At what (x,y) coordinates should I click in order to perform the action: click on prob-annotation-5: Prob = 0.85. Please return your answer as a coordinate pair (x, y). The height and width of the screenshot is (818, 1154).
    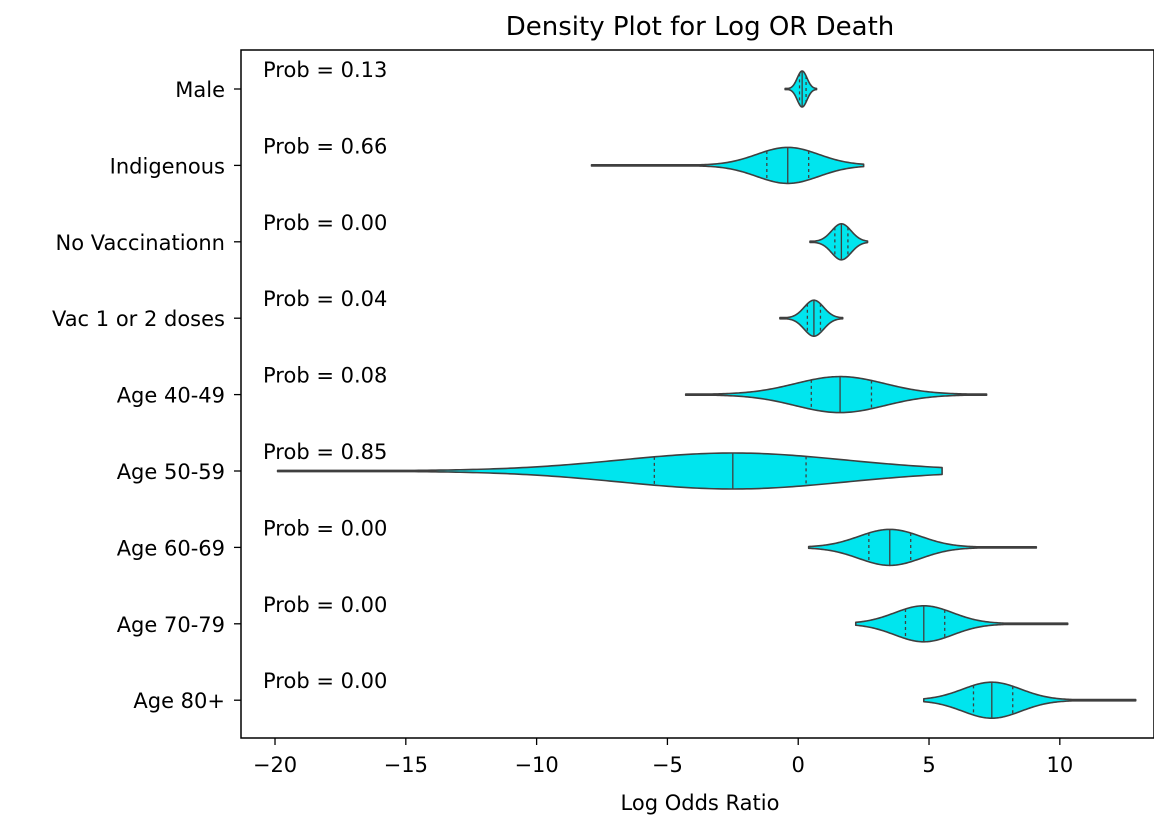
    Looking at the image, I should click on (325, 452).